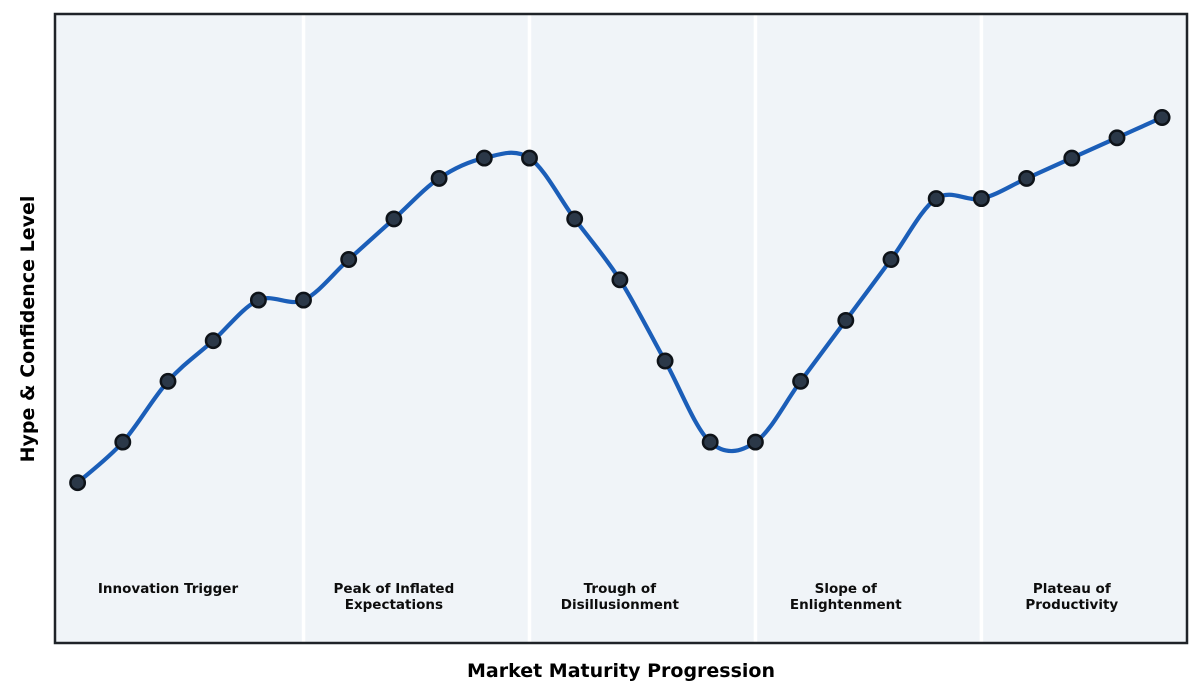 The width and height of the screenshot is (1200, 700). Describe the element at coordinates (28, 329) in the screenshot. I see `y-axis-label: Hype & Confidence Level` at that location.